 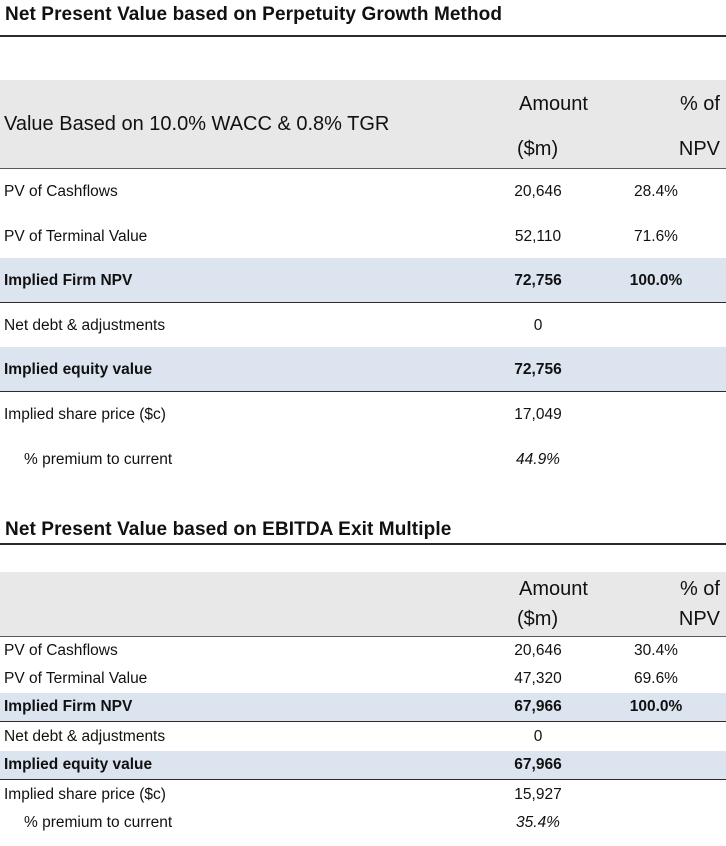 What do you see at coordinates (553, 589) in the screenshot?
I see `section2-header-amount-line1: Amount` at bounding box center [553, 589].